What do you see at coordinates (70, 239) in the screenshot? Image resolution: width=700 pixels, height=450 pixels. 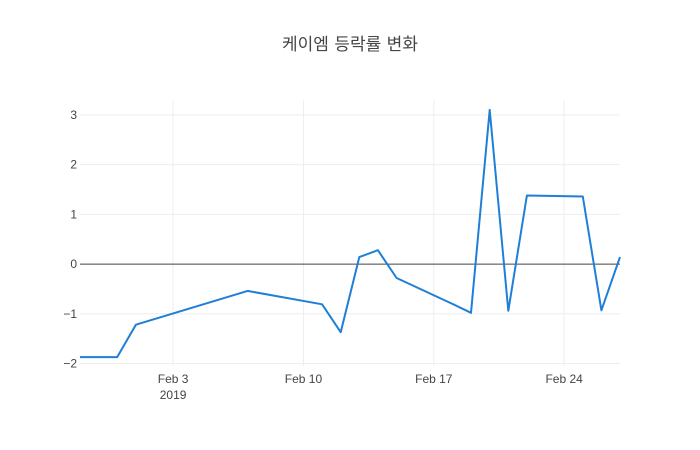 I see `y-axis-ticks: 3 2 1 0 −1 −2` at bounding box center [70, 239].